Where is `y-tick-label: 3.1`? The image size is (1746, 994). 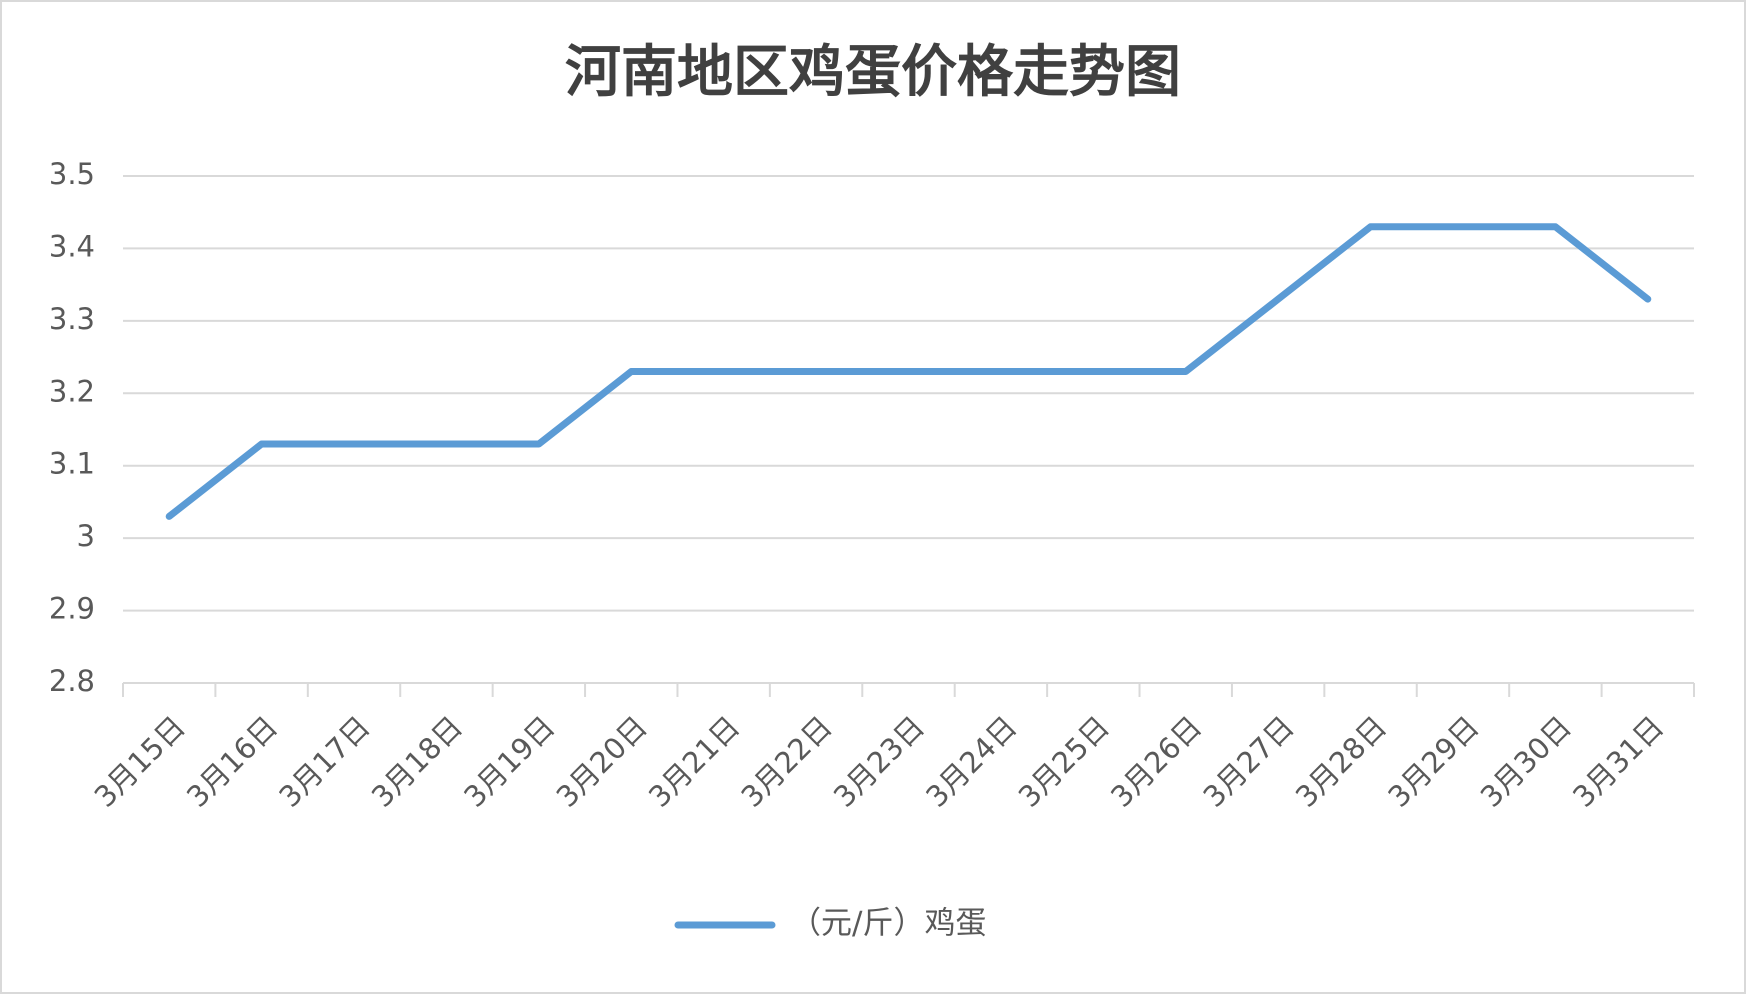
y-tick-label: 3.1 is located at coordinates (72, 464).